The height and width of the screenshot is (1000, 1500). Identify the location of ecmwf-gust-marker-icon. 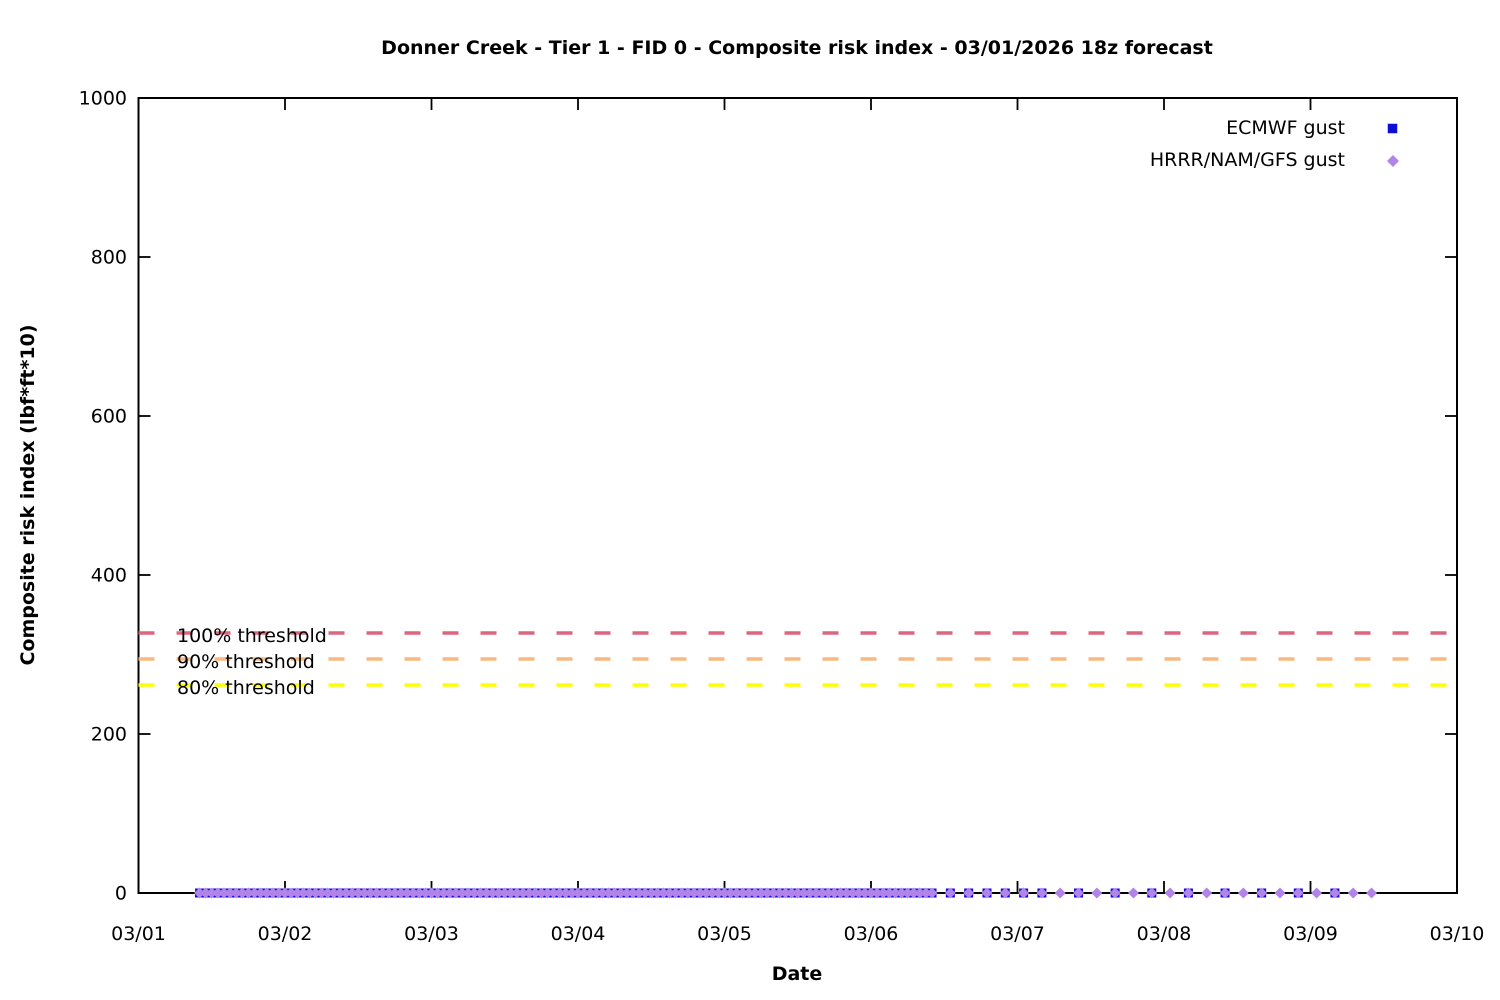
(1392, 128).